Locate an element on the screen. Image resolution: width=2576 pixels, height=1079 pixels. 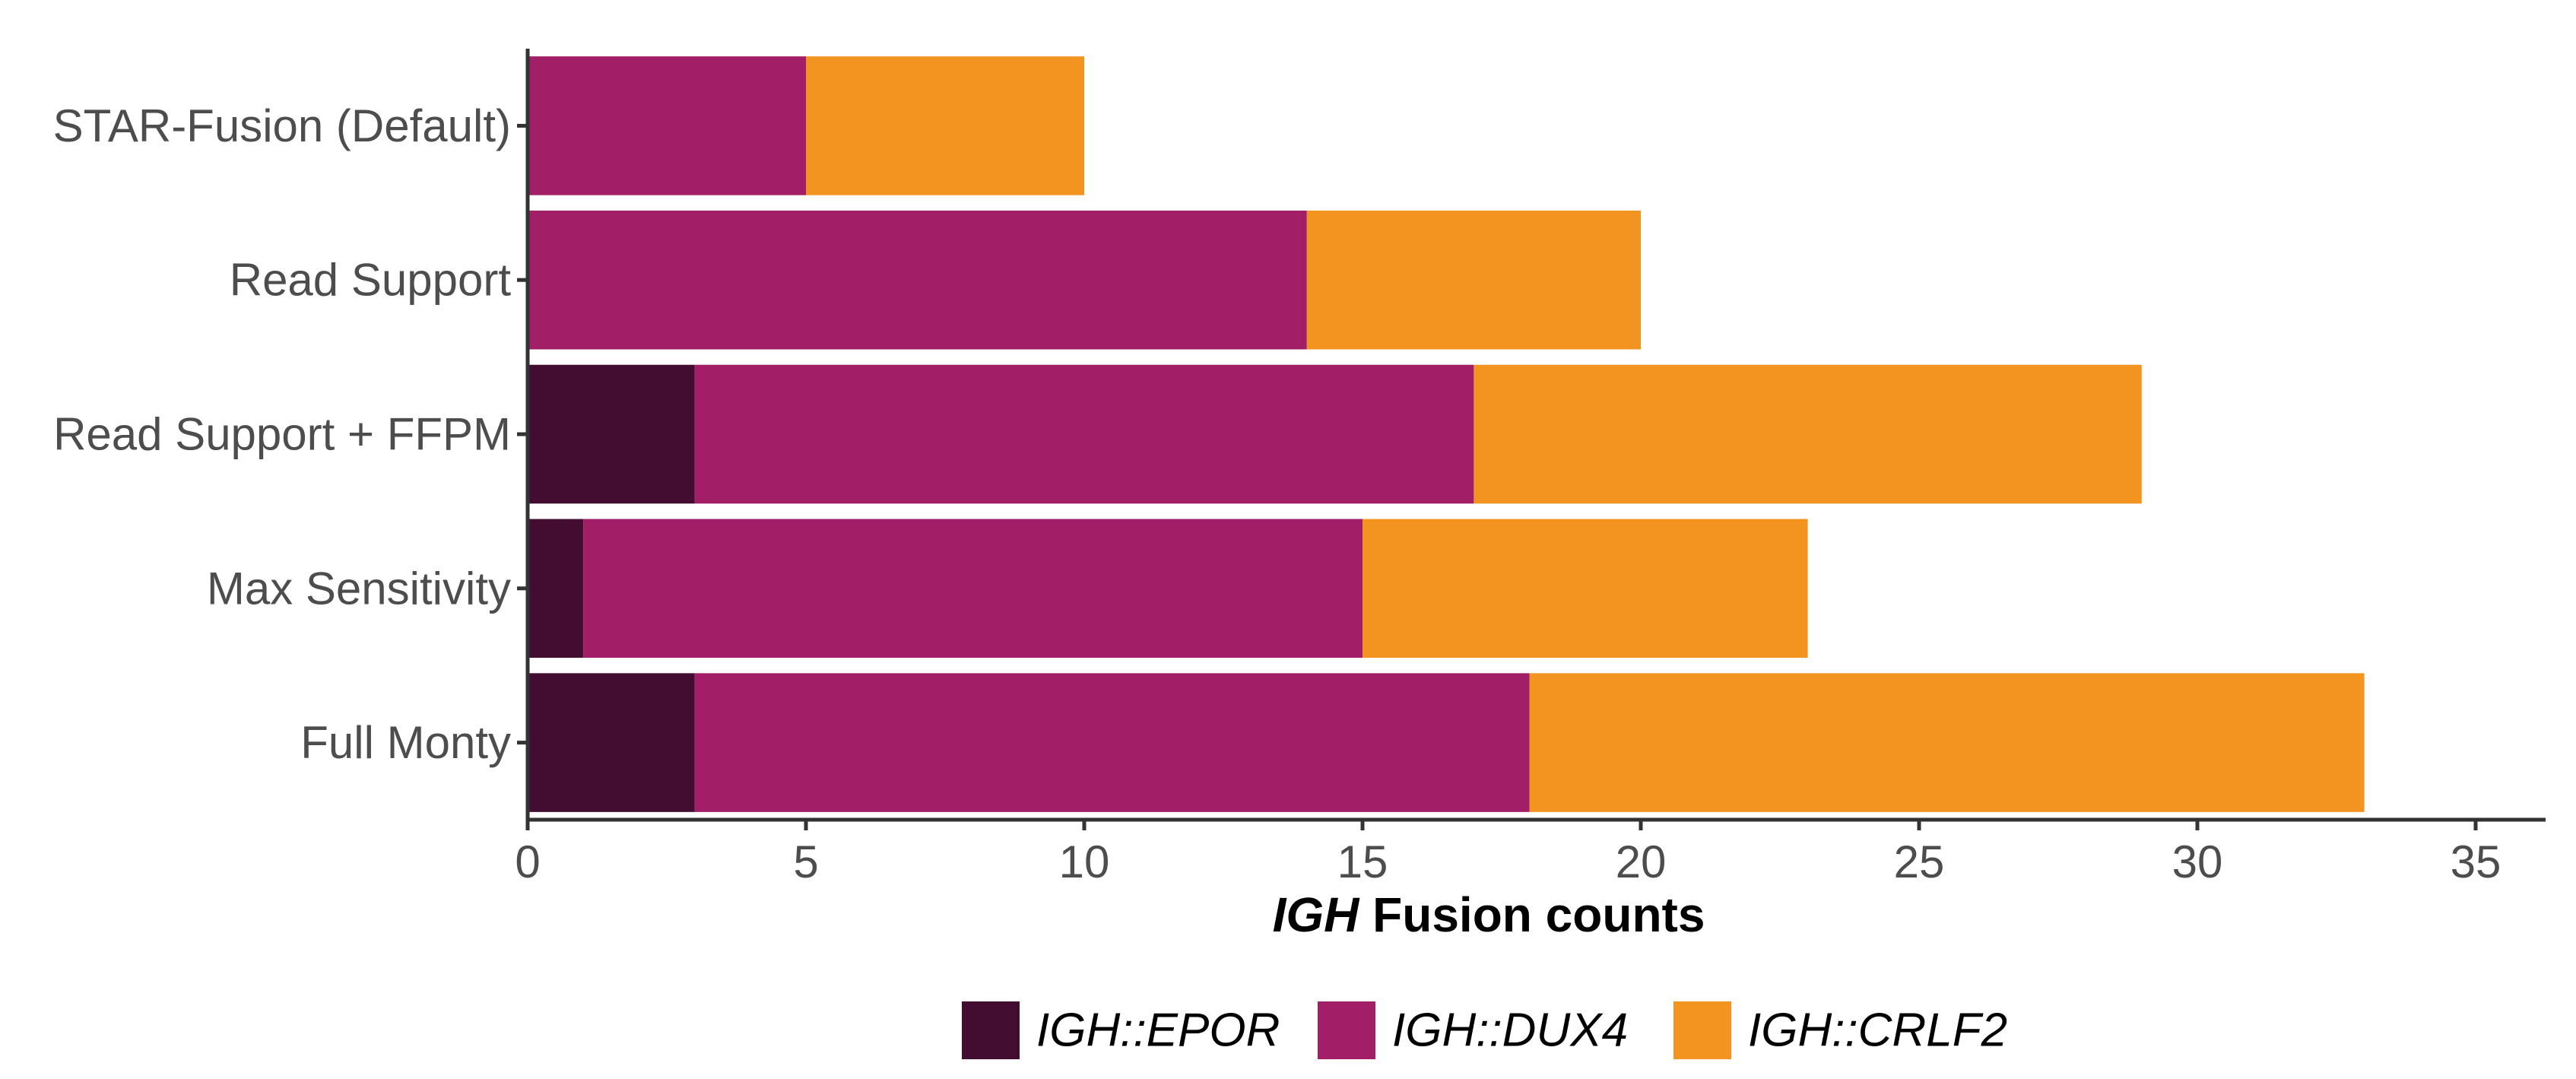
legend: IGH::EPOR IGH::DUX4 IGH::CRLF2 is located at coordinates (1485, 1030).